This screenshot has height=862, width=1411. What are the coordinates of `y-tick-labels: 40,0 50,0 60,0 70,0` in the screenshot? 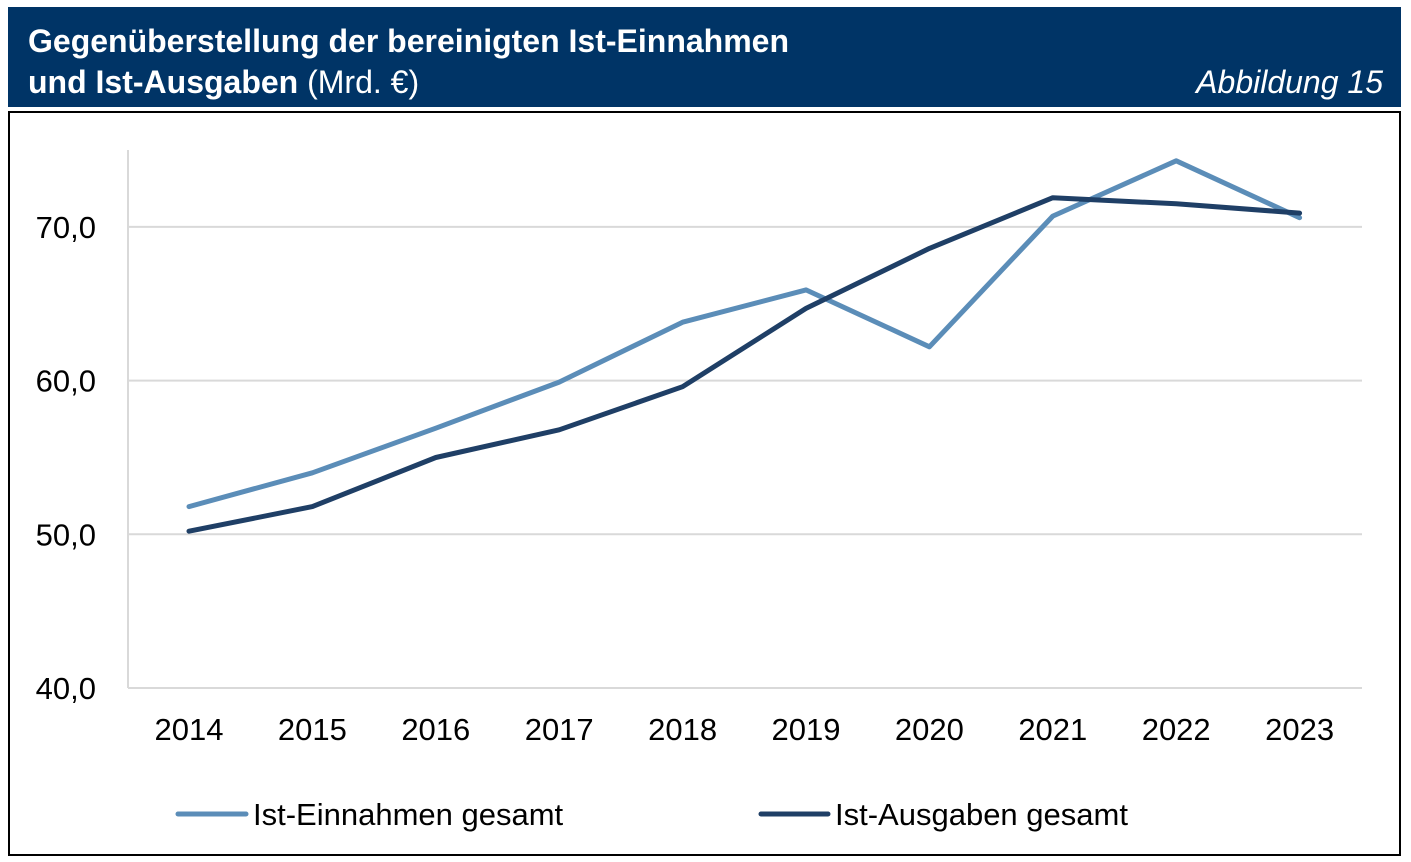 It's located at (66, 458).